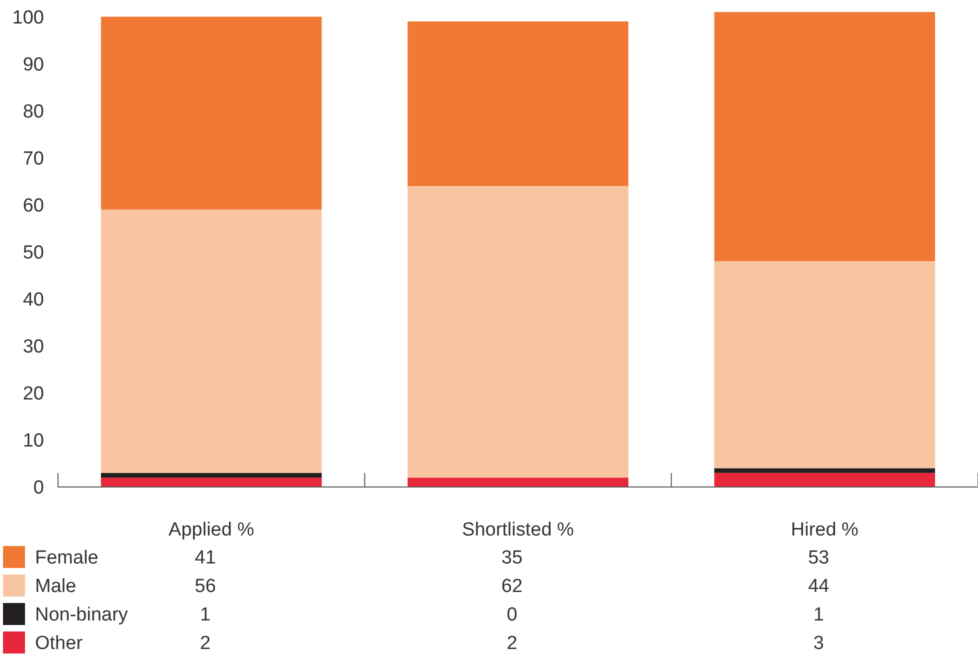 The height and width of the screenshot is (657, 978). I want to click on data-label: 0, so click(512, 615).